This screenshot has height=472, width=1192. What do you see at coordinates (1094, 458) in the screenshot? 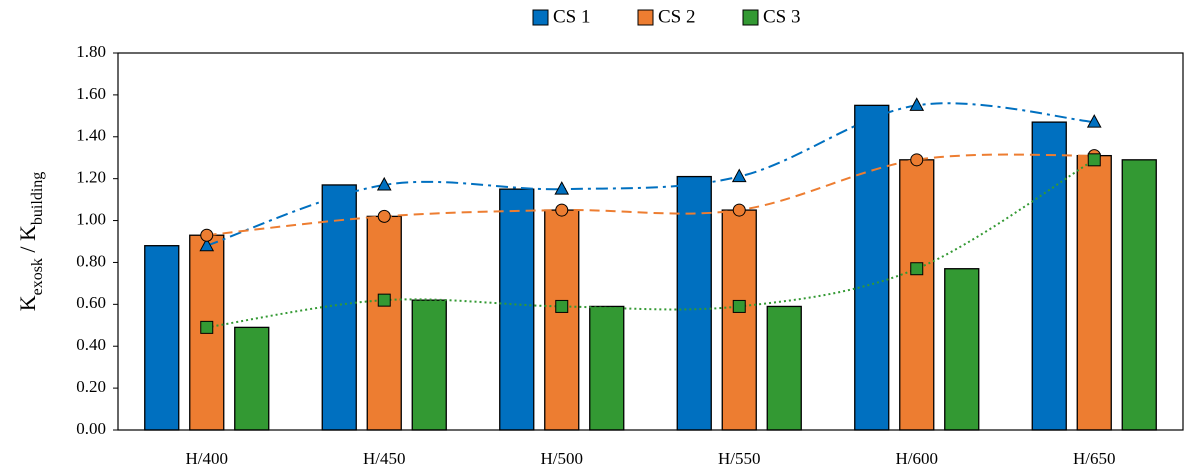
I see `x-tick-label: H/650` at bounding box center [1094, 458].